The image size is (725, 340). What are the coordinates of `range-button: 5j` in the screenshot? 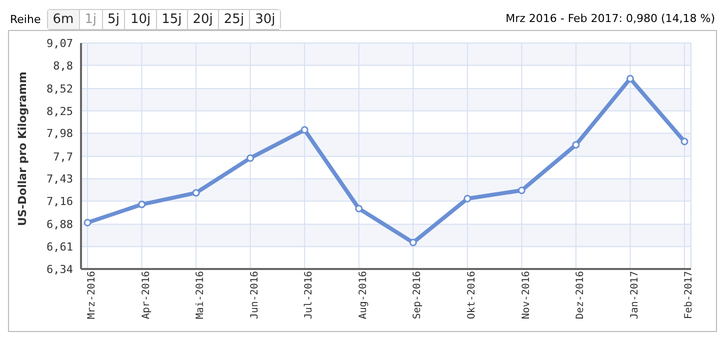 It's located at (113, 19).